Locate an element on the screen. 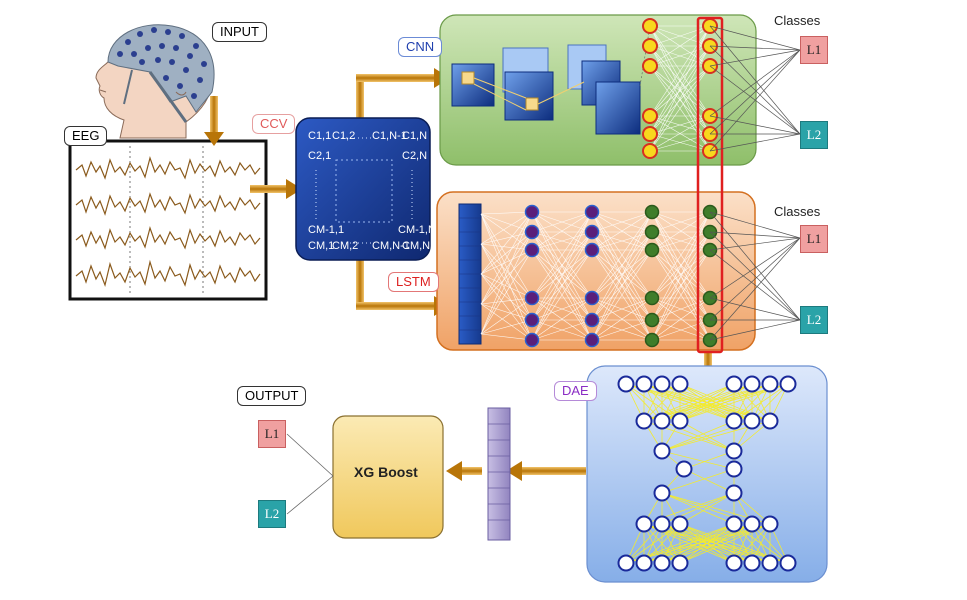  ccv-cell-c12: C1,2 is located at coordinates (344, 136).